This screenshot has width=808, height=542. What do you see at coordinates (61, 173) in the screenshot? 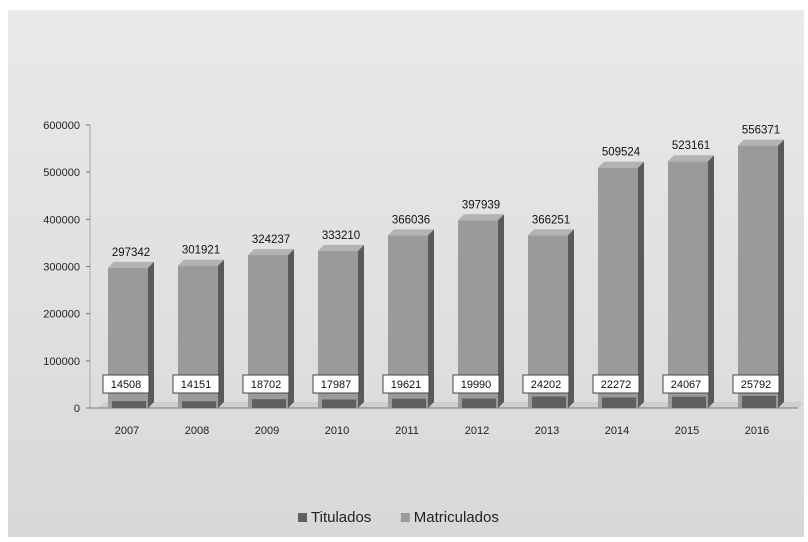
I see `y-tick-label: 500000` at bounding box center [61, 173].